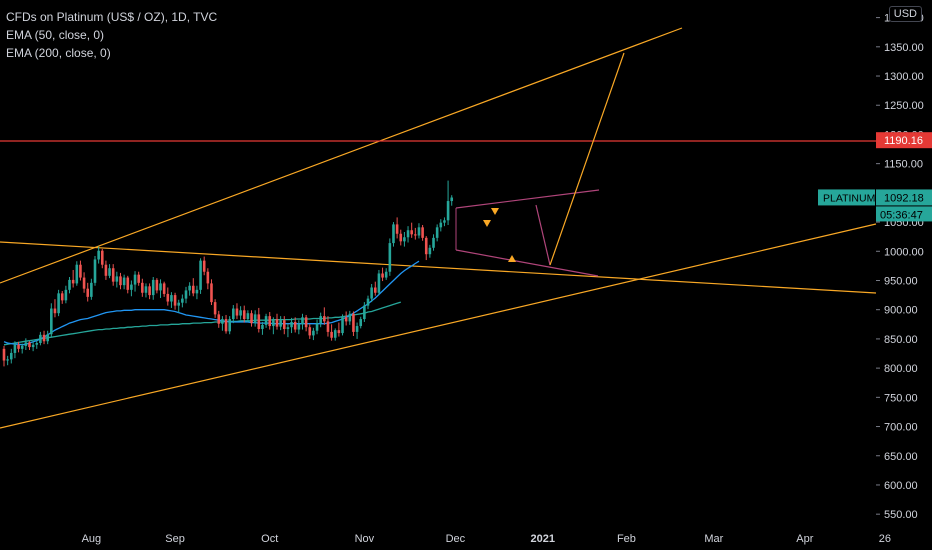  What do you see at coordinates (542, 539) in the screenshot?
I see `x-tick-label: 2021` at bounding box center [542, 539].